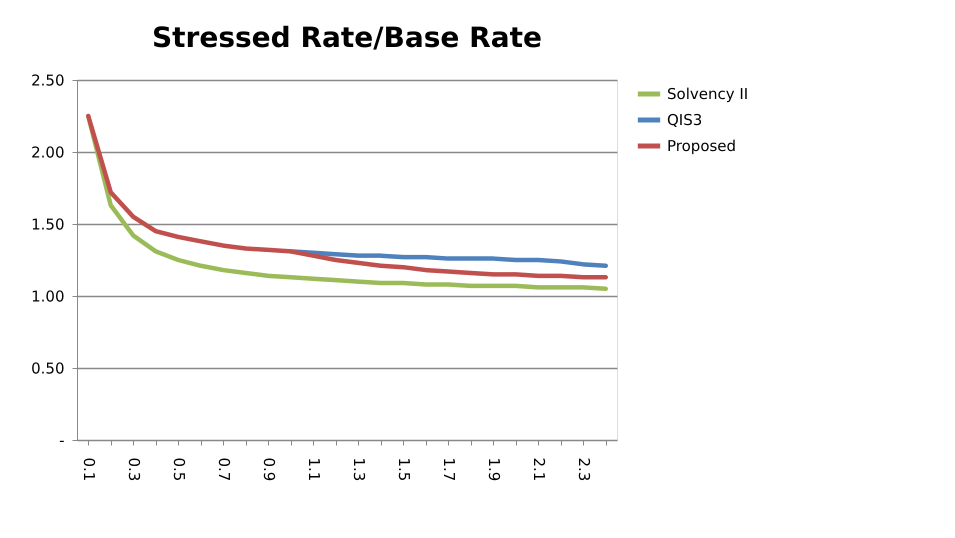 The height and width of the screenshot is (538, 955). What do you see at coordinates (493, 470) in the screenshot?
I see `x-tick-label: 1.9` at bounding box center [493, 470].